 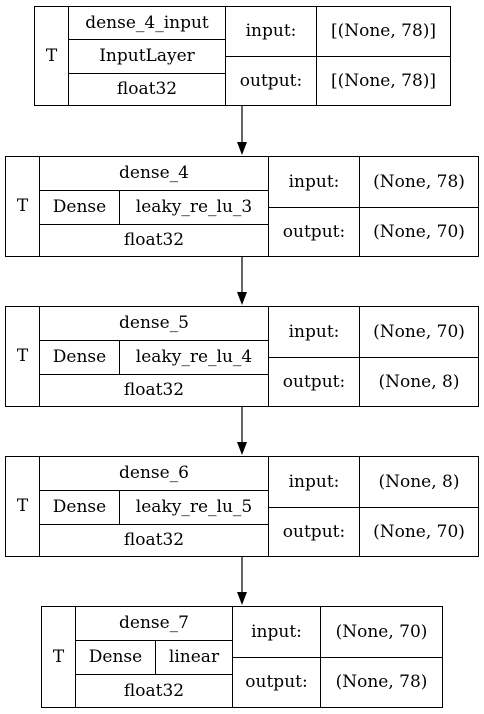 I want to click on layer-name: dense_4_input, so click(x=147, y=22).